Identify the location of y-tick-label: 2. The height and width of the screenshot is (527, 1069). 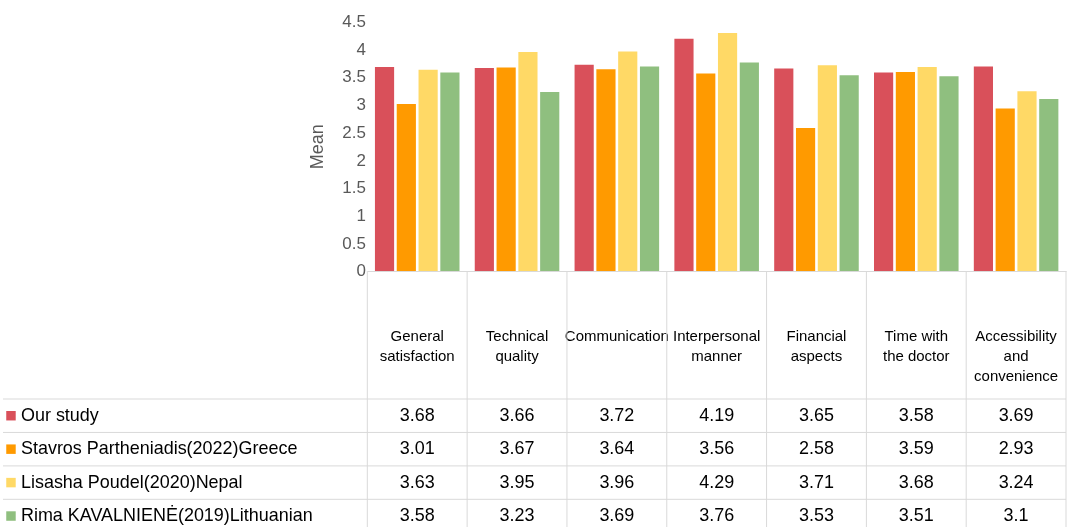
(361, 160).